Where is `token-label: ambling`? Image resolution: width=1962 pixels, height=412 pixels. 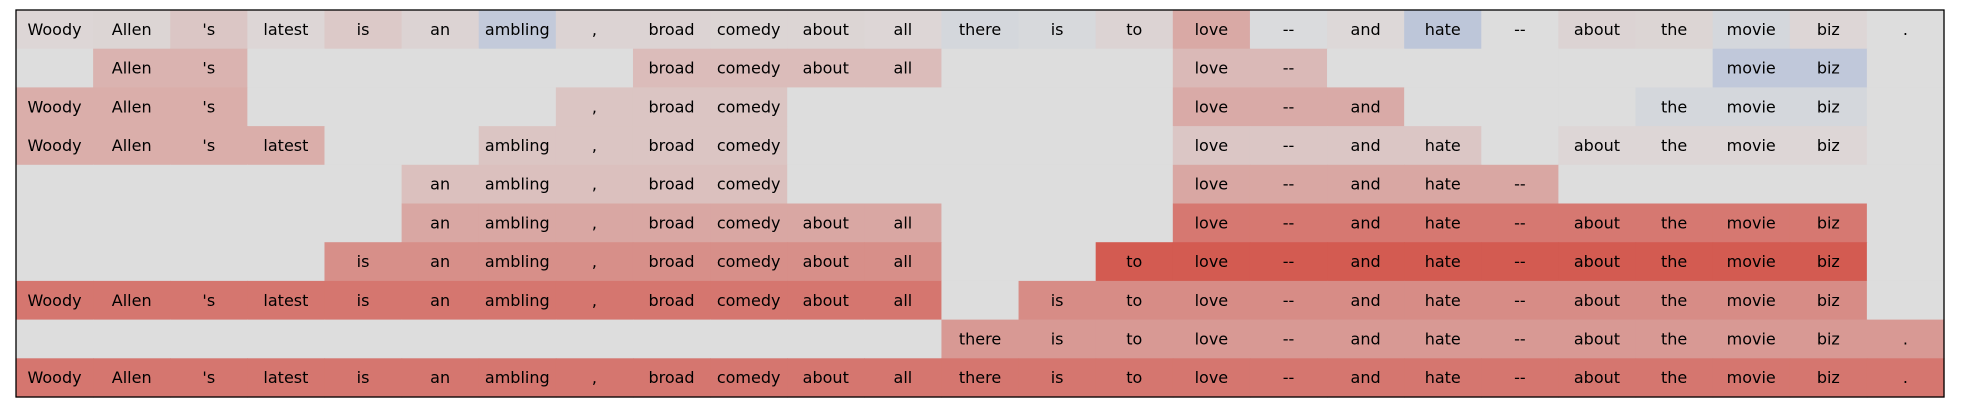 token-label: ambling is located at coordinates (517, 222).